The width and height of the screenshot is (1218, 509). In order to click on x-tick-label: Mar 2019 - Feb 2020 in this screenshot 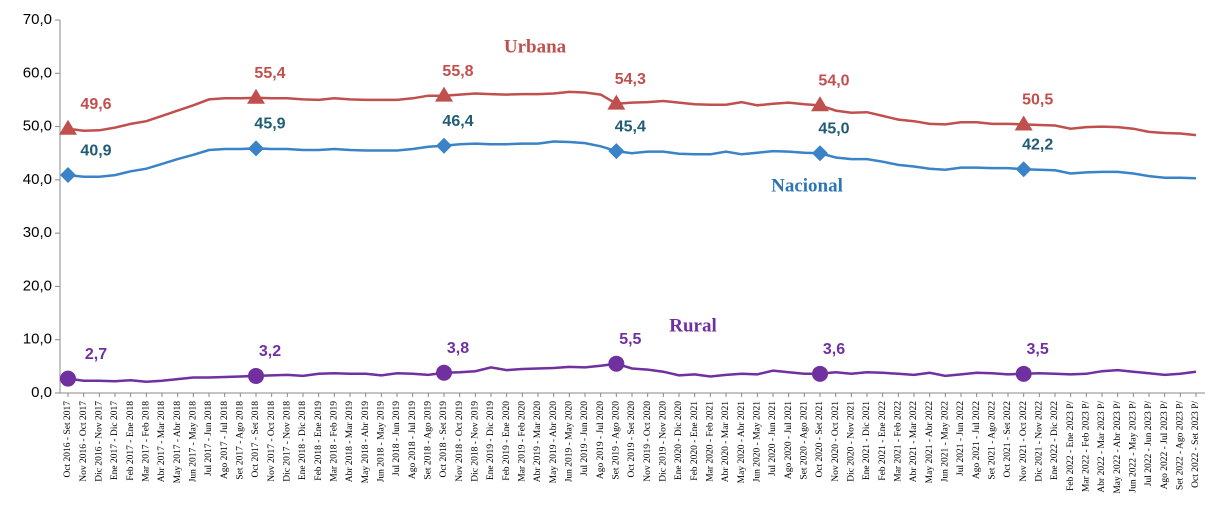, I will do `click(523, 441)`.